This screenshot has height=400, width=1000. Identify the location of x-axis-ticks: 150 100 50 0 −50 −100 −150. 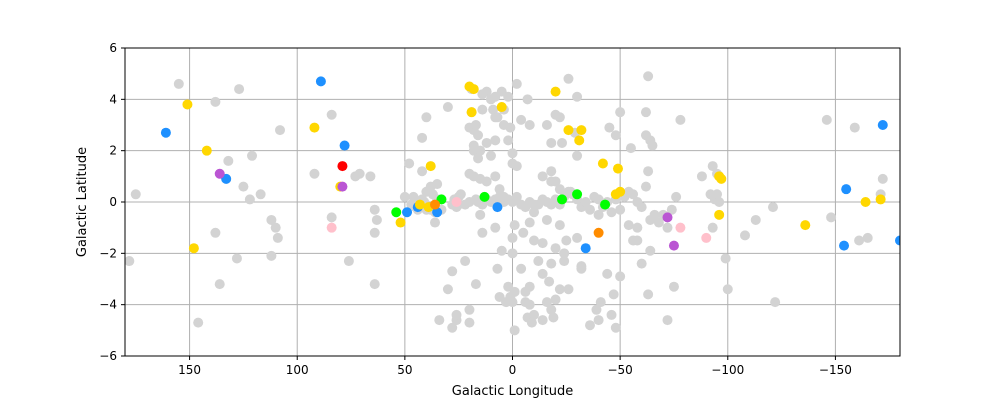
(515, 366).